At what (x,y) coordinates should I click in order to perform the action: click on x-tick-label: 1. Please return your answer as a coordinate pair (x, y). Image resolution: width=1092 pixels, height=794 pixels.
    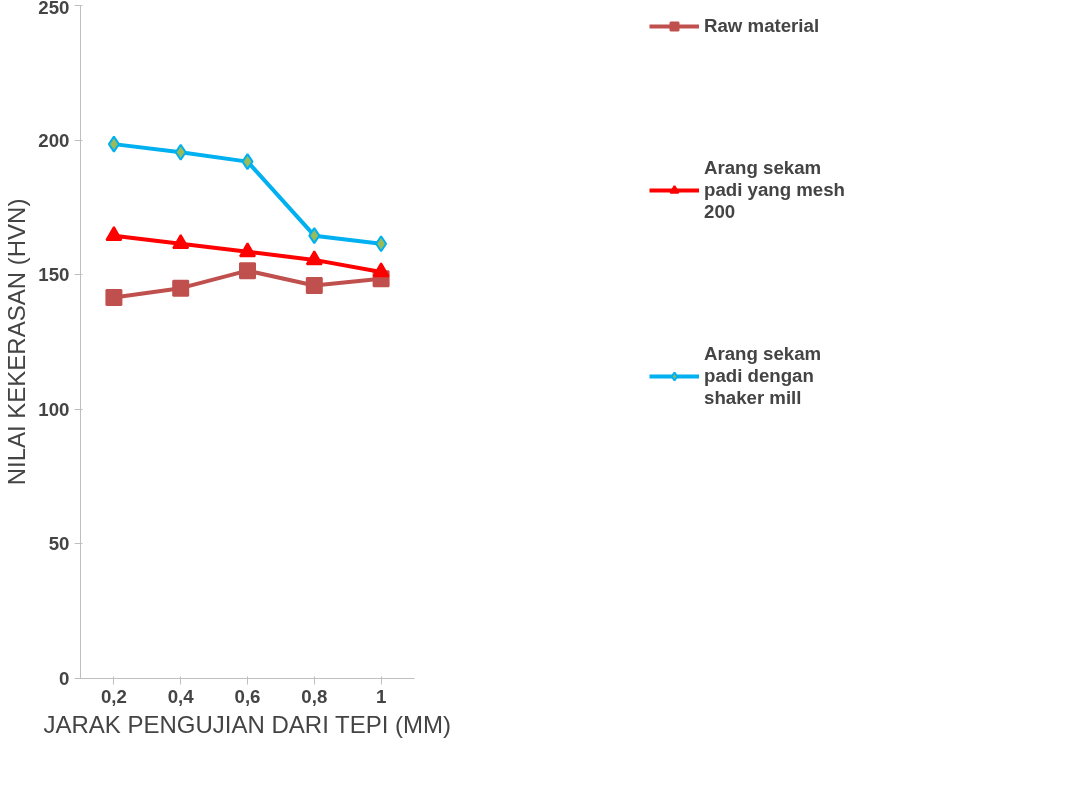
    Looking at the image, I should click on (381, 696).